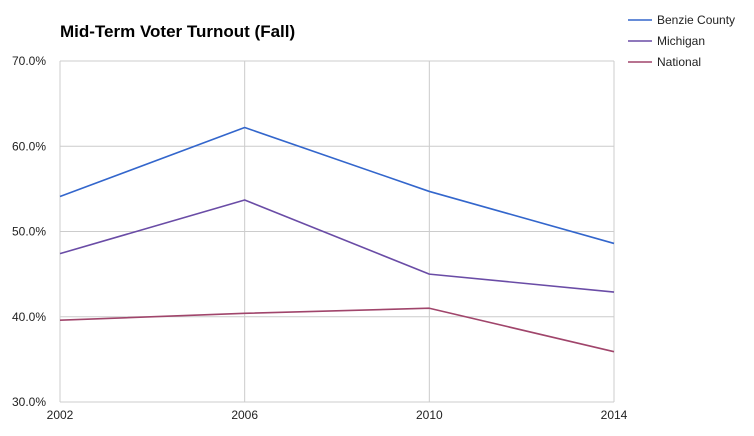 This screenshot has height=436, width=754. I want to click on y-tick-label: 70.0%, so click(29, 61).